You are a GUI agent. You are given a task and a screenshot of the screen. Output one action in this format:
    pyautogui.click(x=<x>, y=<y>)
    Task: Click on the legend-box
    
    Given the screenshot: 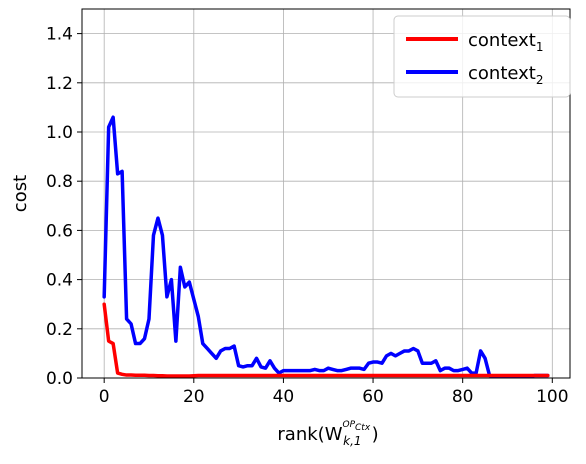 What is the action you would take?
    pyautogui.click(x=482, y=56)
    